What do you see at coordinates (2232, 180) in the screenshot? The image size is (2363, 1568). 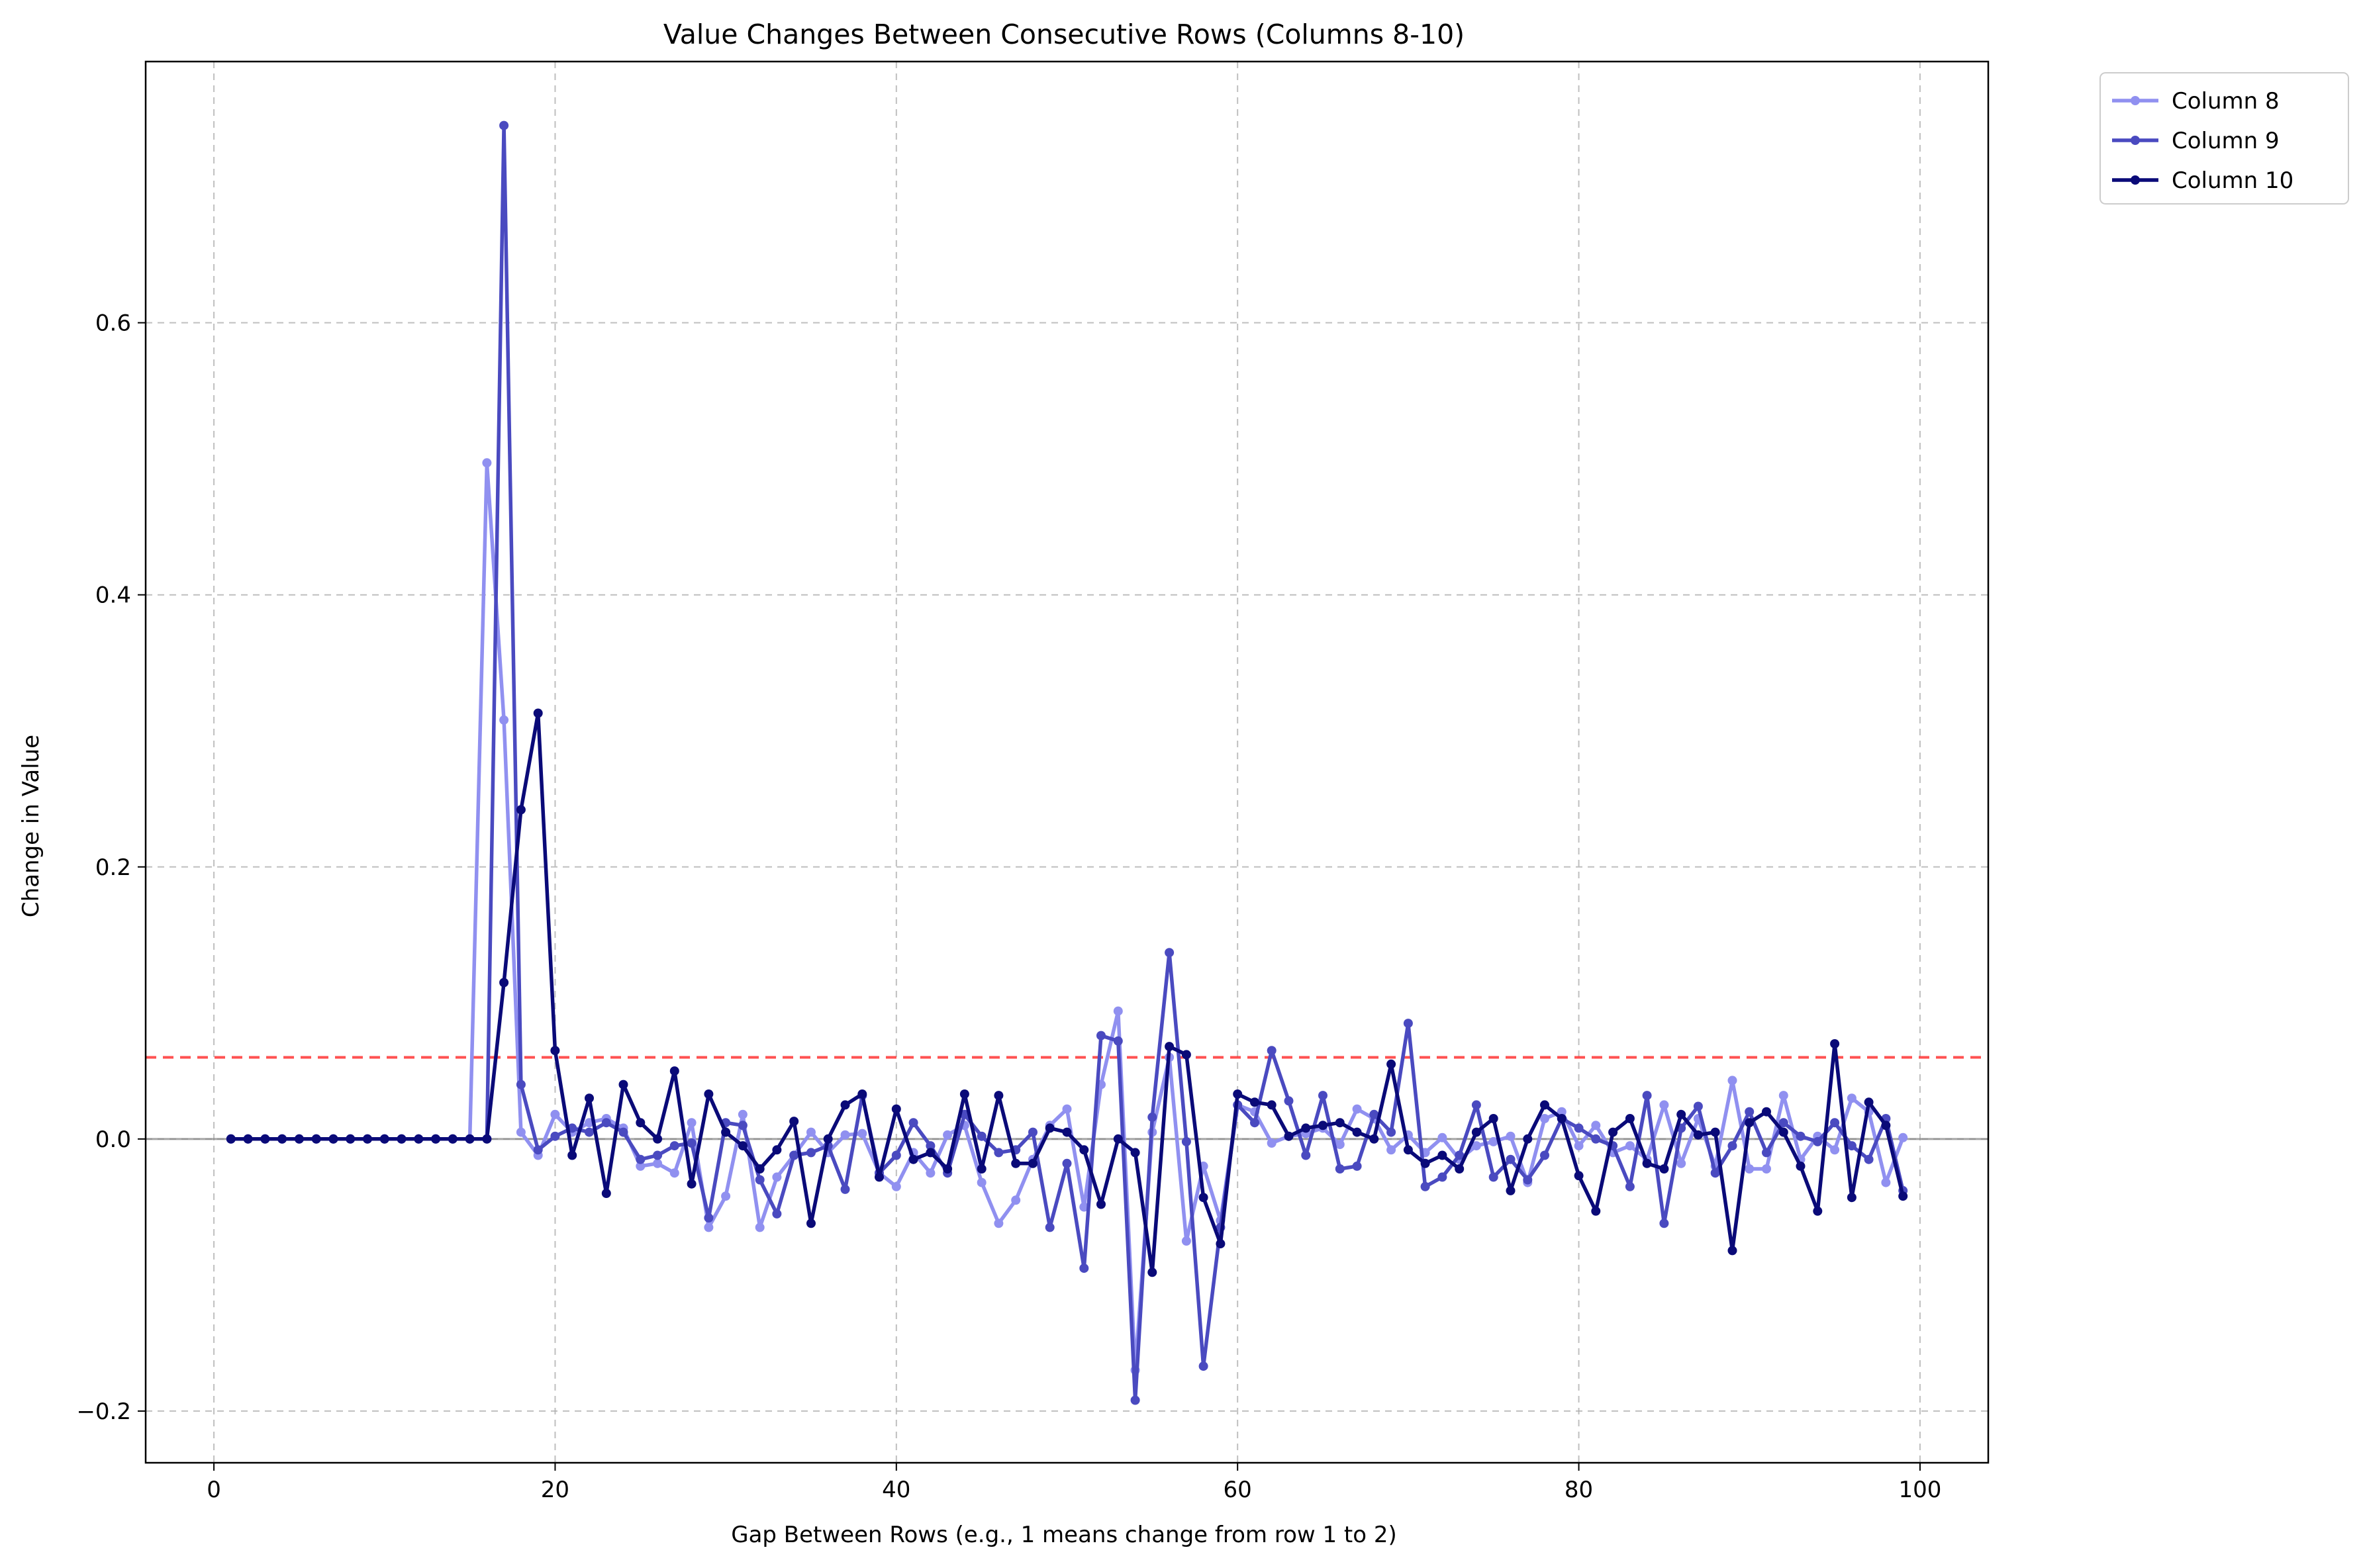 I see `legend-label: Column 10` at bounding box center [2232, 180].